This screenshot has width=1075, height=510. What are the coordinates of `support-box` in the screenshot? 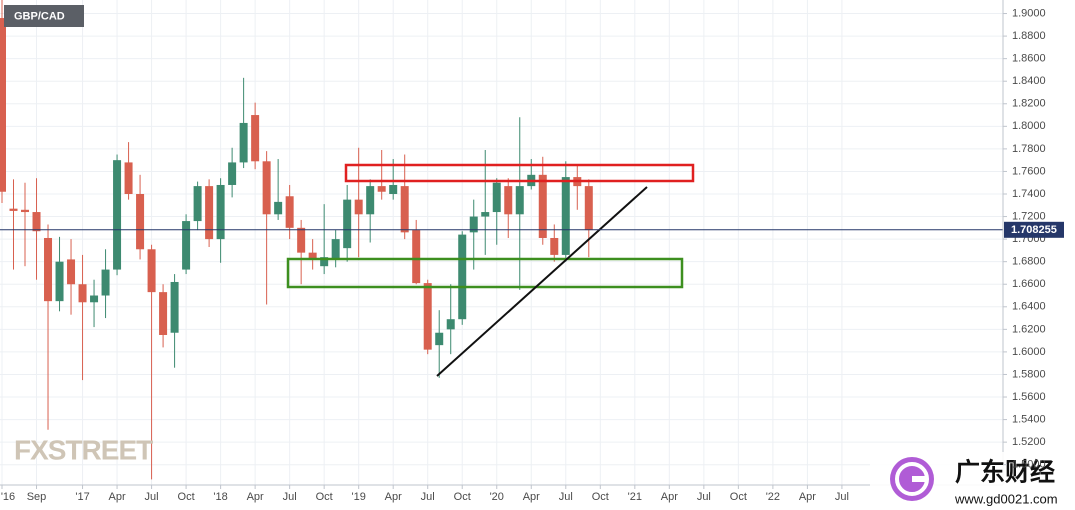 It's located at (485, 273).